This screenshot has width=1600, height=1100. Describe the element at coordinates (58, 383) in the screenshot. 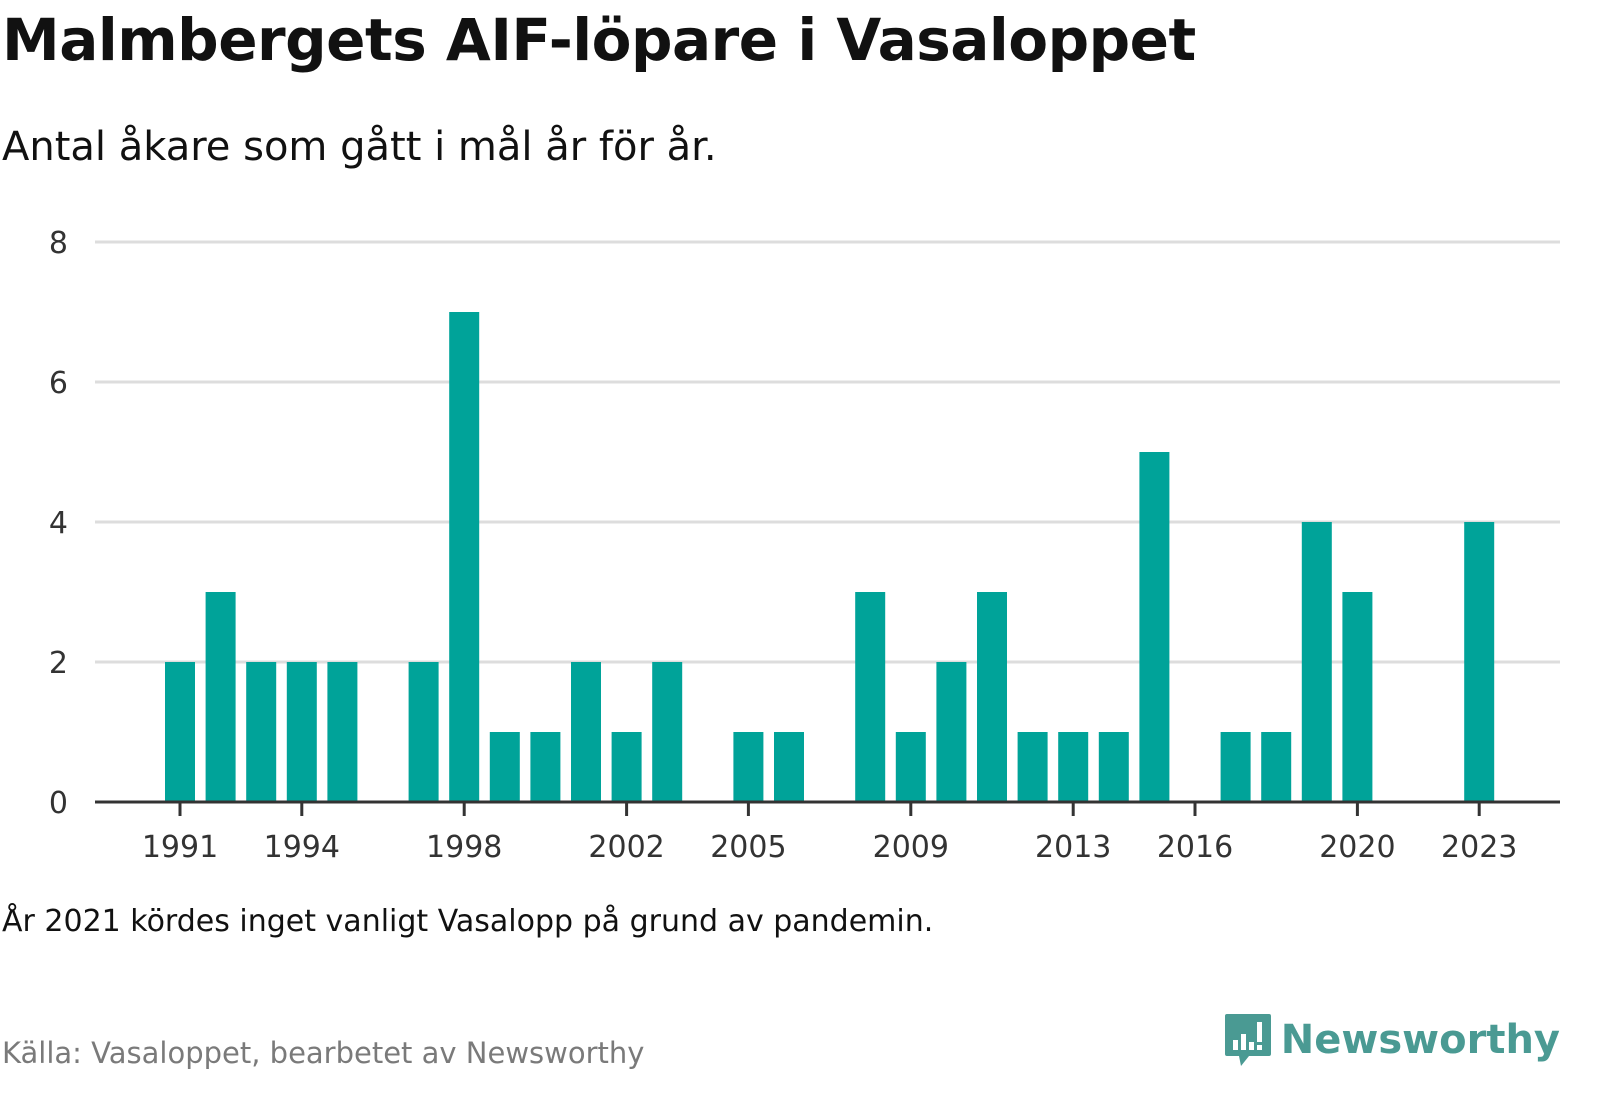

I see `y-tick-label: 6` at that location.